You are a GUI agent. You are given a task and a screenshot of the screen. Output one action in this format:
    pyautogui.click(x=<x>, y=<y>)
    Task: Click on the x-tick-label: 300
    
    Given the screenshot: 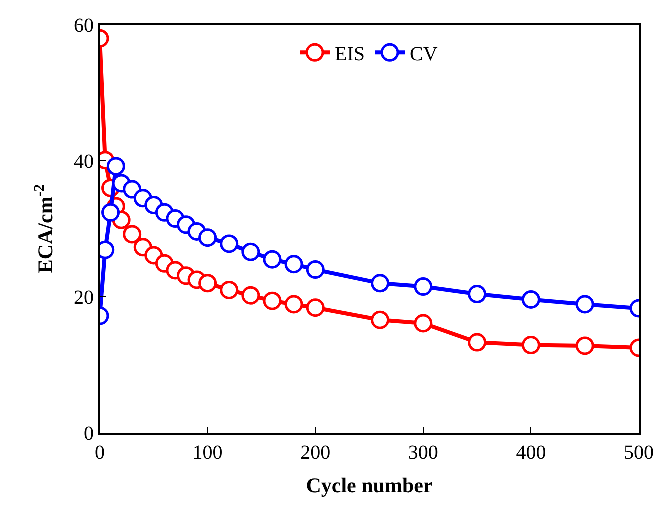 What is the action you would take?
    pyautogui.click(x=423, y=453)
    